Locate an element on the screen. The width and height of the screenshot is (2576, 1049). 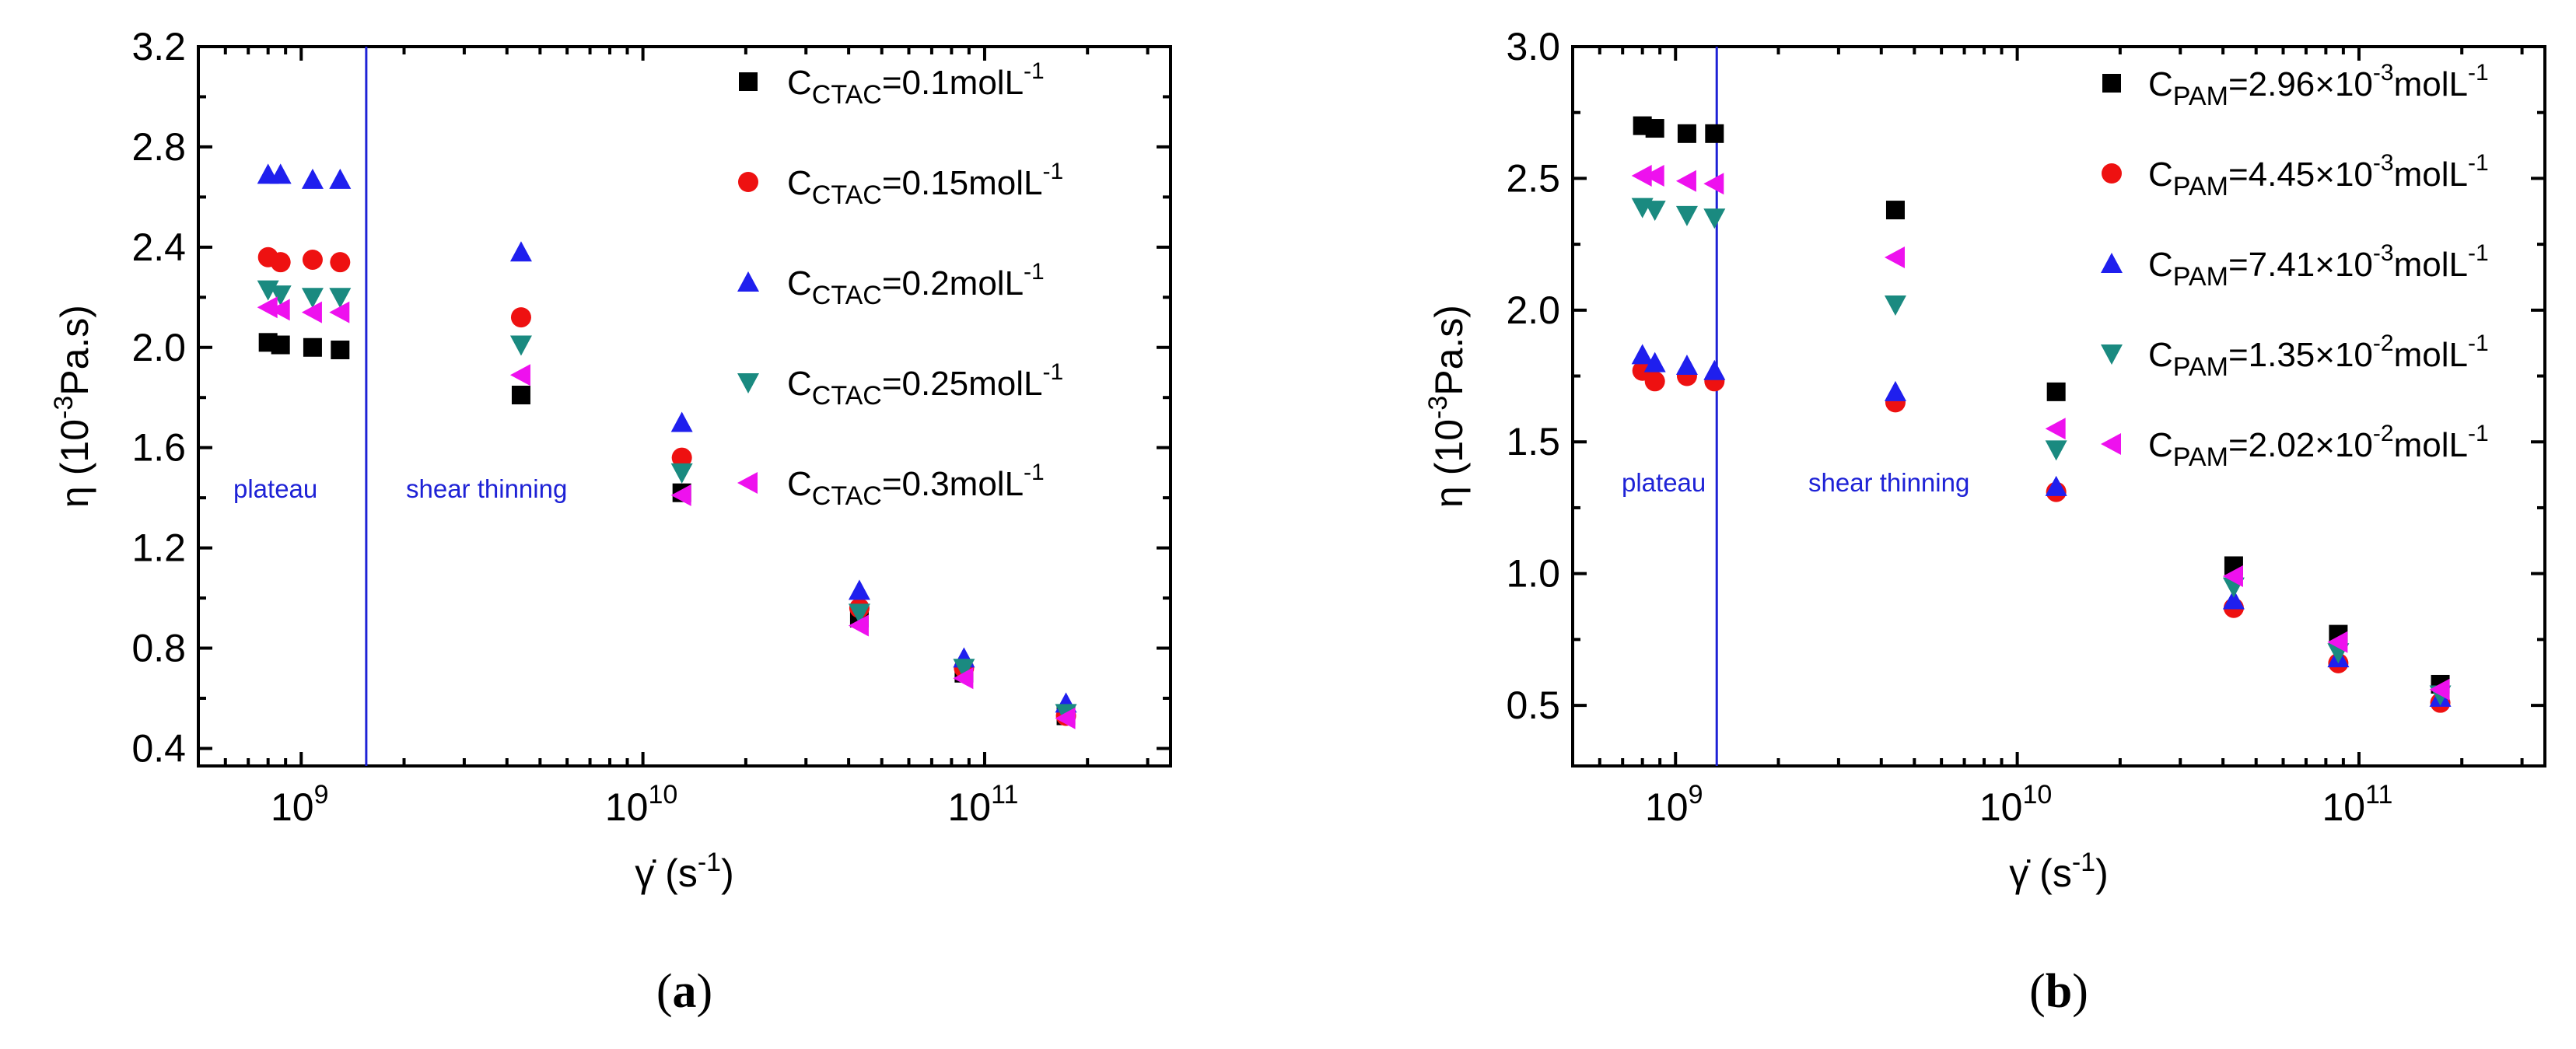
legend-text-main: =4.45×10 is located at coordinates (2301, 175).